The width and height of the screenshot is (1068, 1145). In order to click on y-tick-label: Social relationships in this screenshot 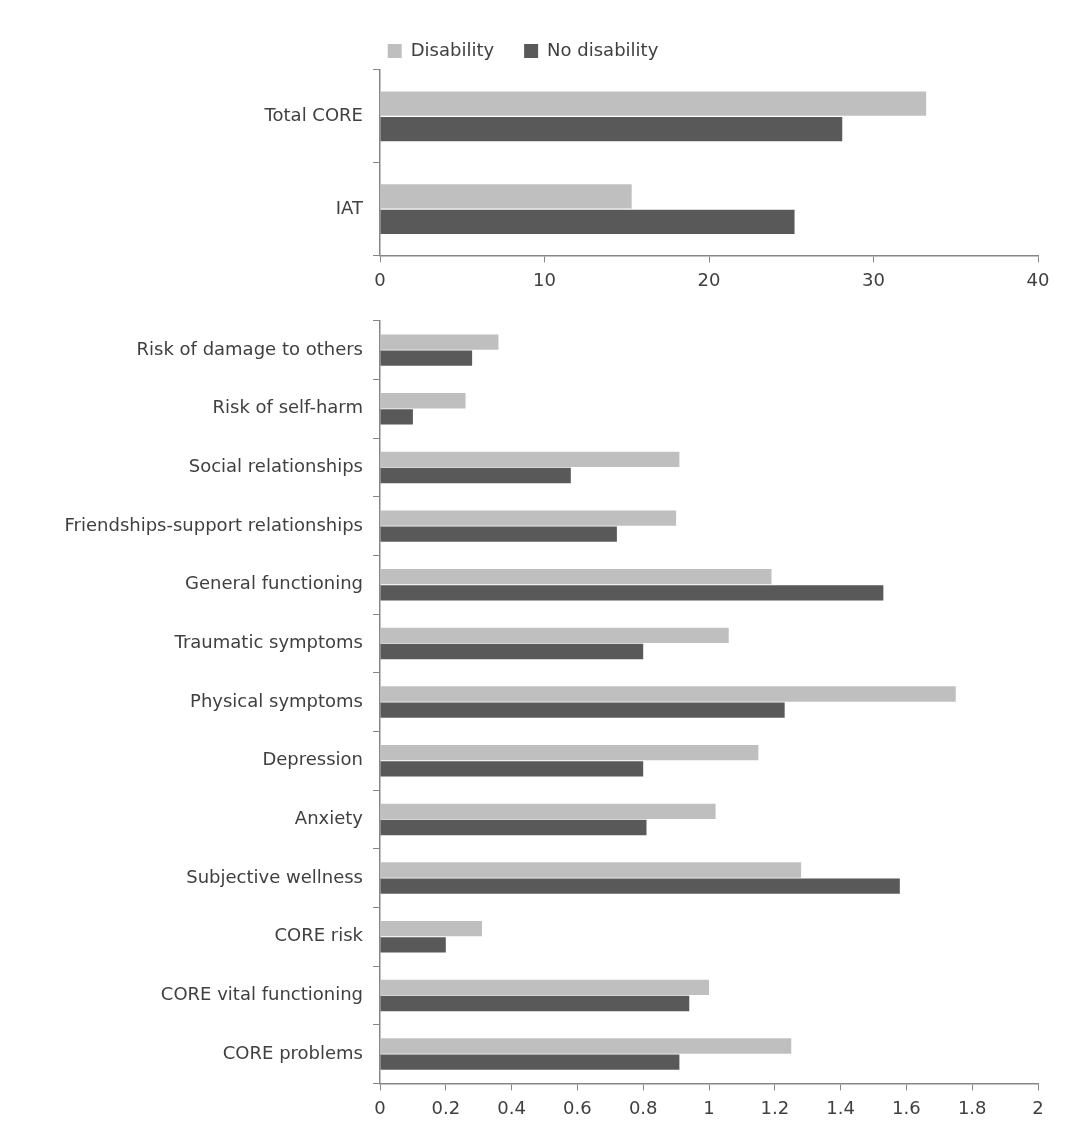, I will do `click(275, 466)`.